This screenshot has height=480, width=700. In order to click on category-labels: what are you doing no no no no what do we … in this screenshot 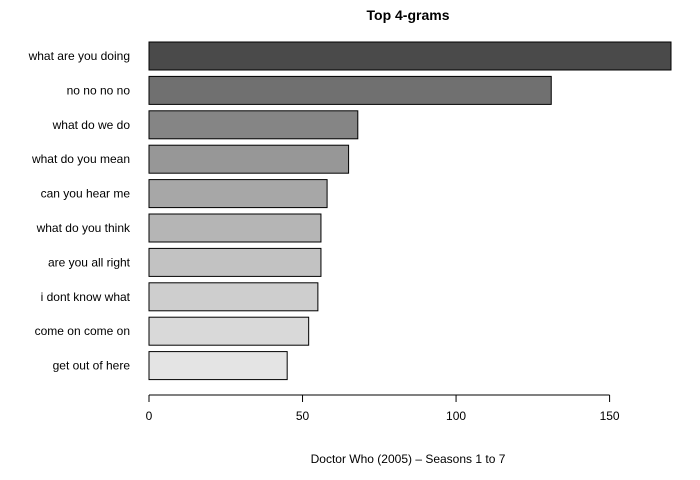, I will do `click(79, 211)`.